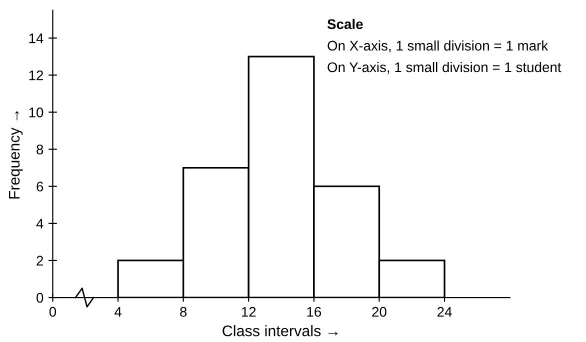 The height and width of the screenshot is (342, 586). What do you see at coordinates (438, 46) in the screenshot?
I see `annotation: On X-axis, 1 small division = 1 mark` at bounding box center [438, 46].